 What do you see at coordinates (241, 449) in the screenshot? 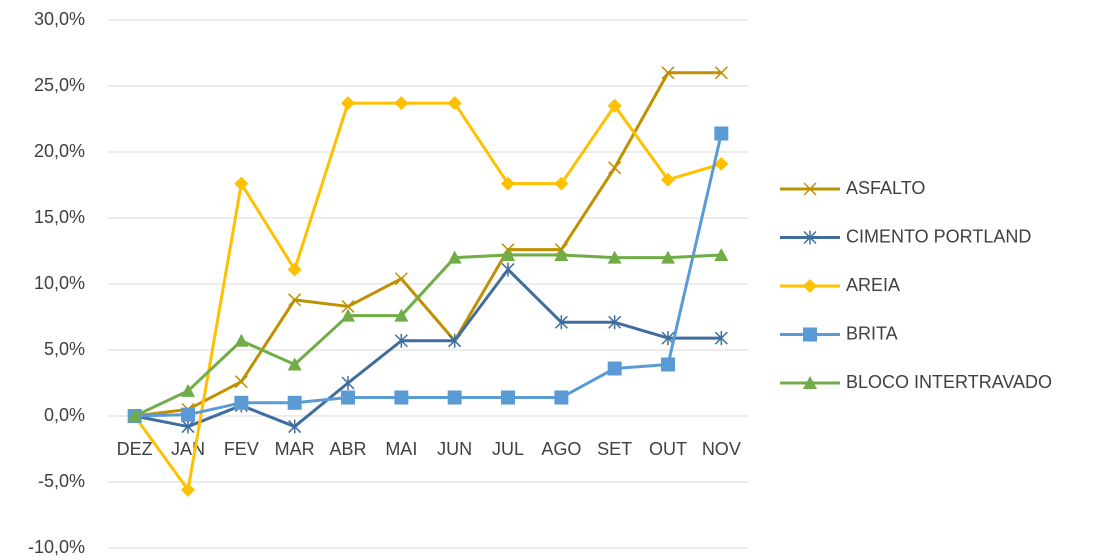
I see `x-tick-label: FEV` at bounding box center [241, 449].